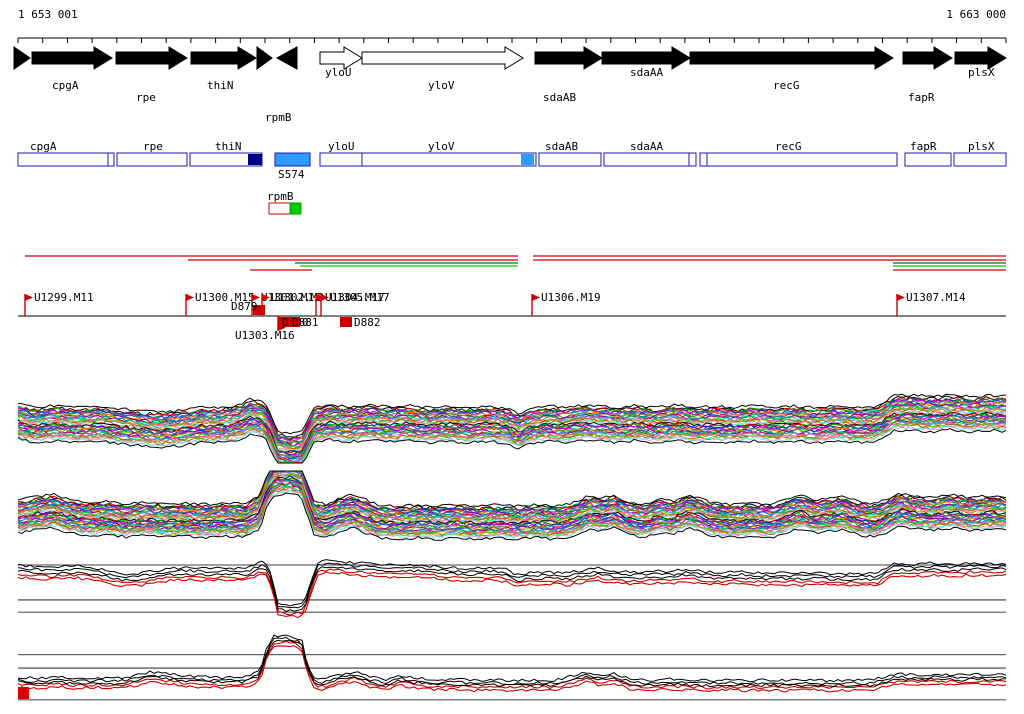 Image resolution: width=1024 pixels, height=714 pixels. What do you see at coordinates (59, 303) in the screenshot?
I see `marker-U1299.M11: U1299.M11` at bounding box center [59, 303].